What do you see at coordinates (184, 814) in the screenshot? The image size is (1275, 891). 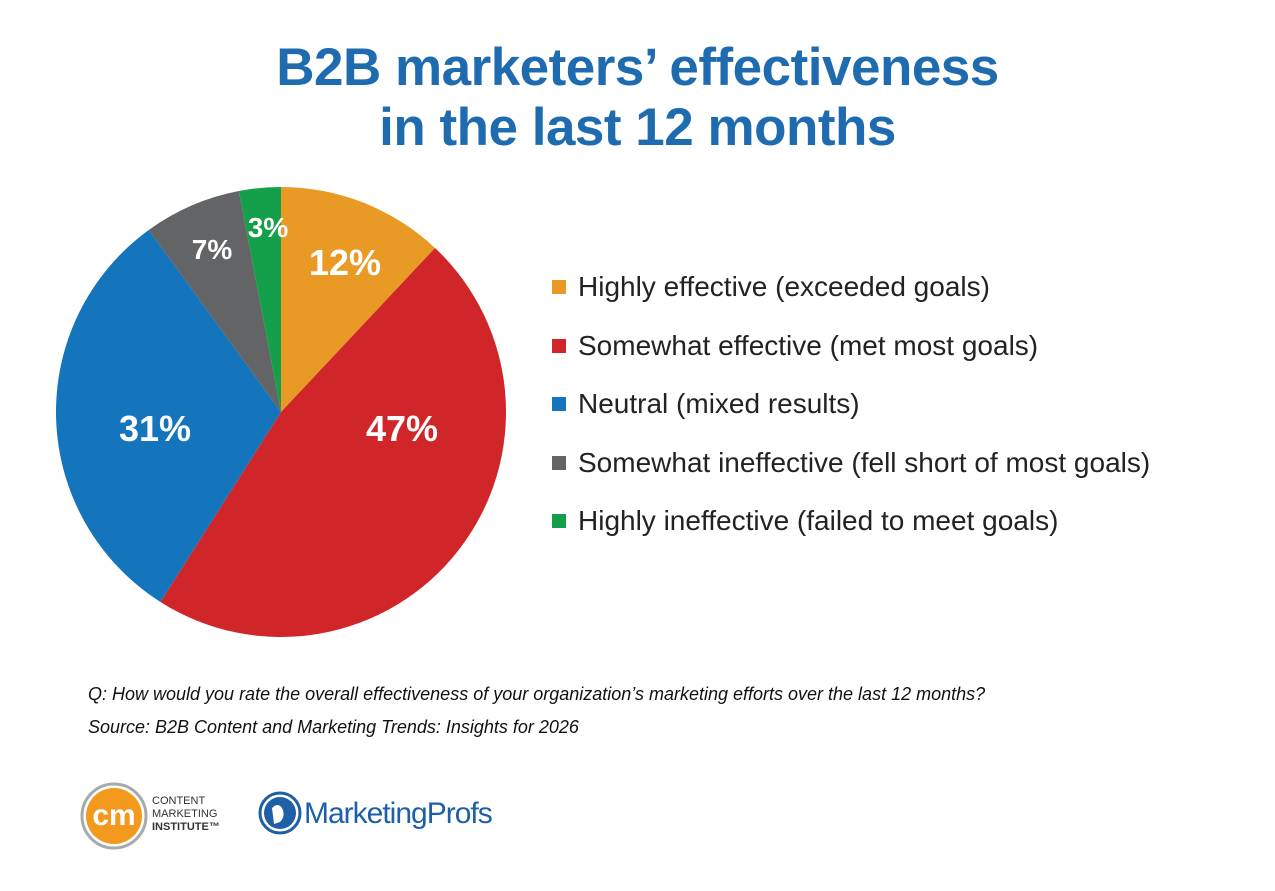 I see `cmi-line2: MARKETING` at bounding box center [184, 814].